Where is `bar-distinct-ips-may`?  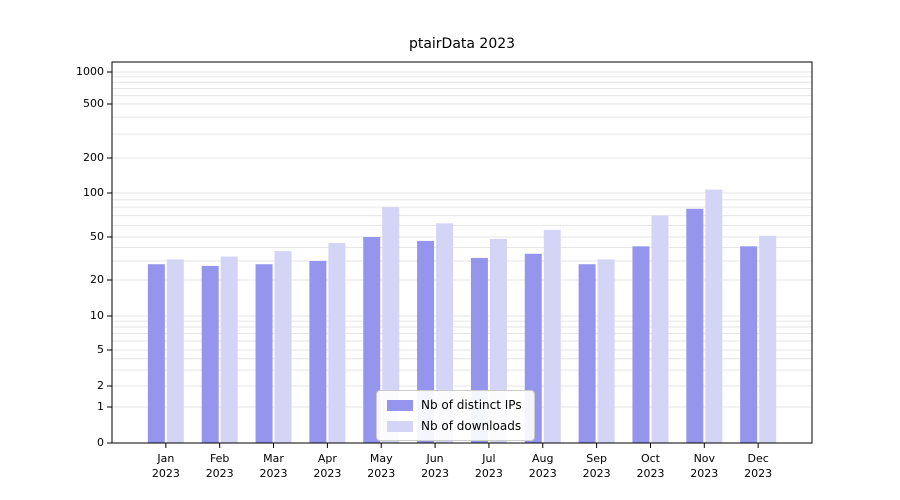
bar-distinct-ips-may is located at coordinates (372, 340).